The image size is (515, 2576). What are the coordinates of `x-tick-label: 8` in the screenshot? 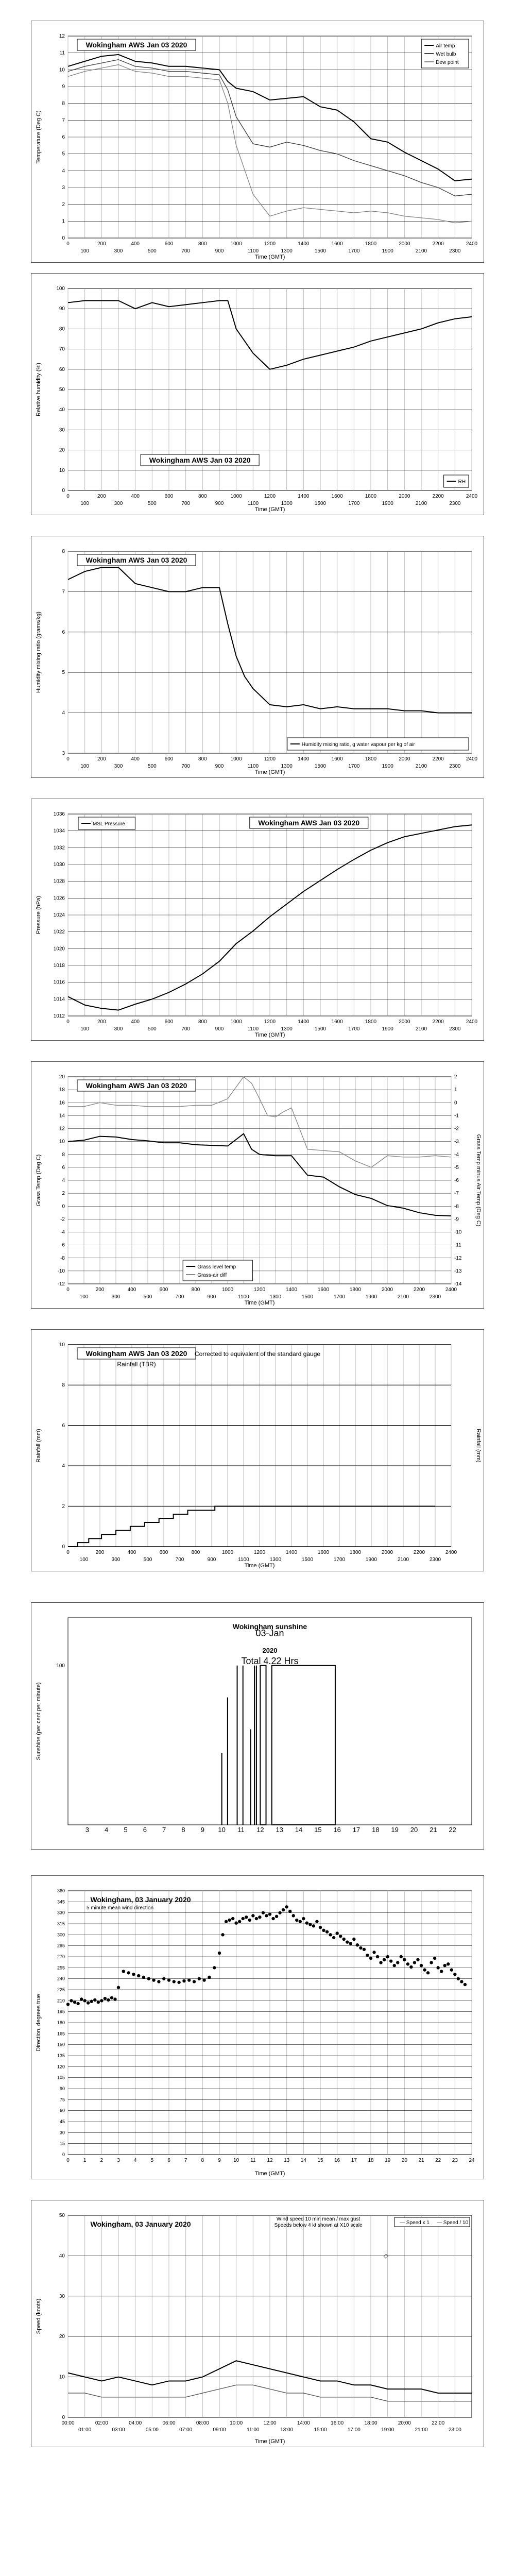 It's located at (183, 1830).